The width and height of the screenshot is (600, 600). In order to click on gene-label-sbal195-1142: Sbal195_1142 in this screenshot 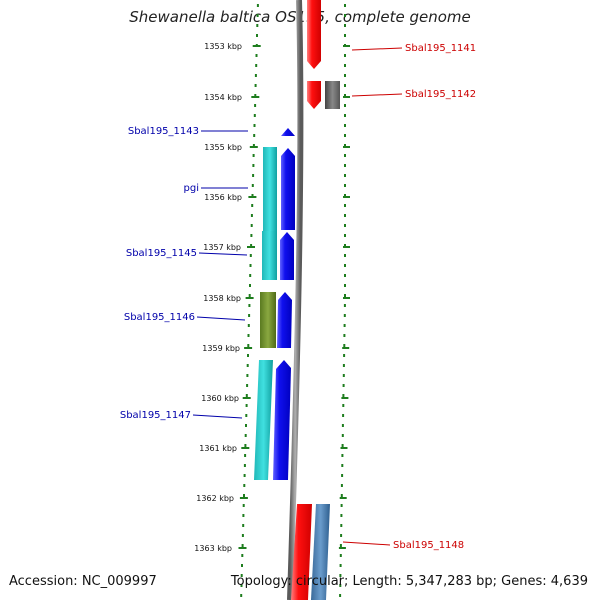, I will do `click(440, 94)`.